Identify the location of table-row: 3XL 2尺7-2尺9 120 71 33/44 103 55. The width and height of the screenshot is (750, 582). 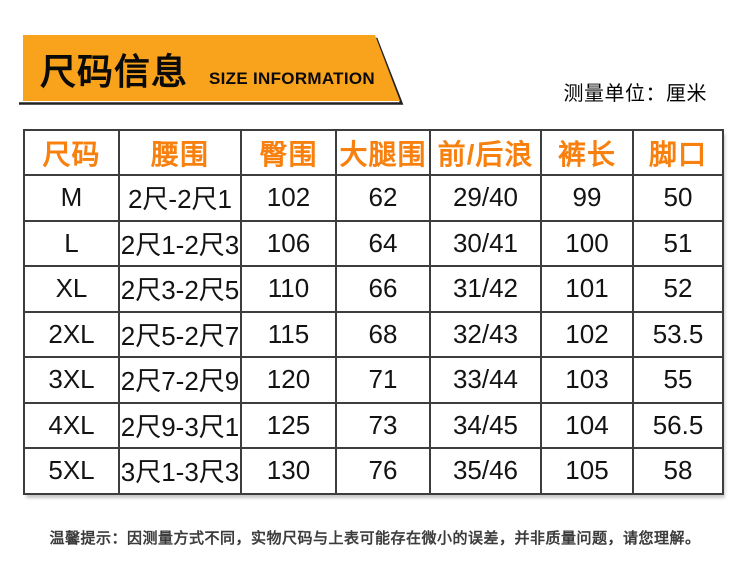
(373, 380).